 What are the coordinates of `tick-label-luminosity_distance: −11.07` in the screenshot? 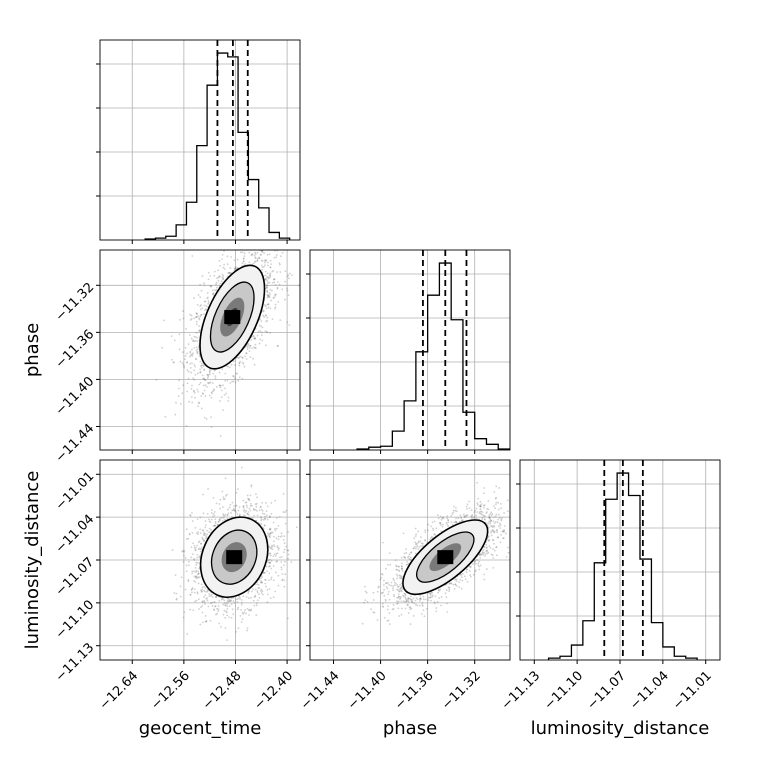 It's located at (75, 577).